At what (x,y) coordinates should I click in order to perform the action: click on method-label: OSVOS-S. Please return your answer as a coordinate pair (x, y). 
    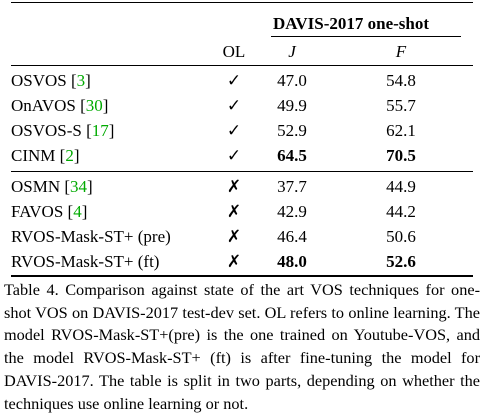
    Looking at the image, I should click on (46, 130).